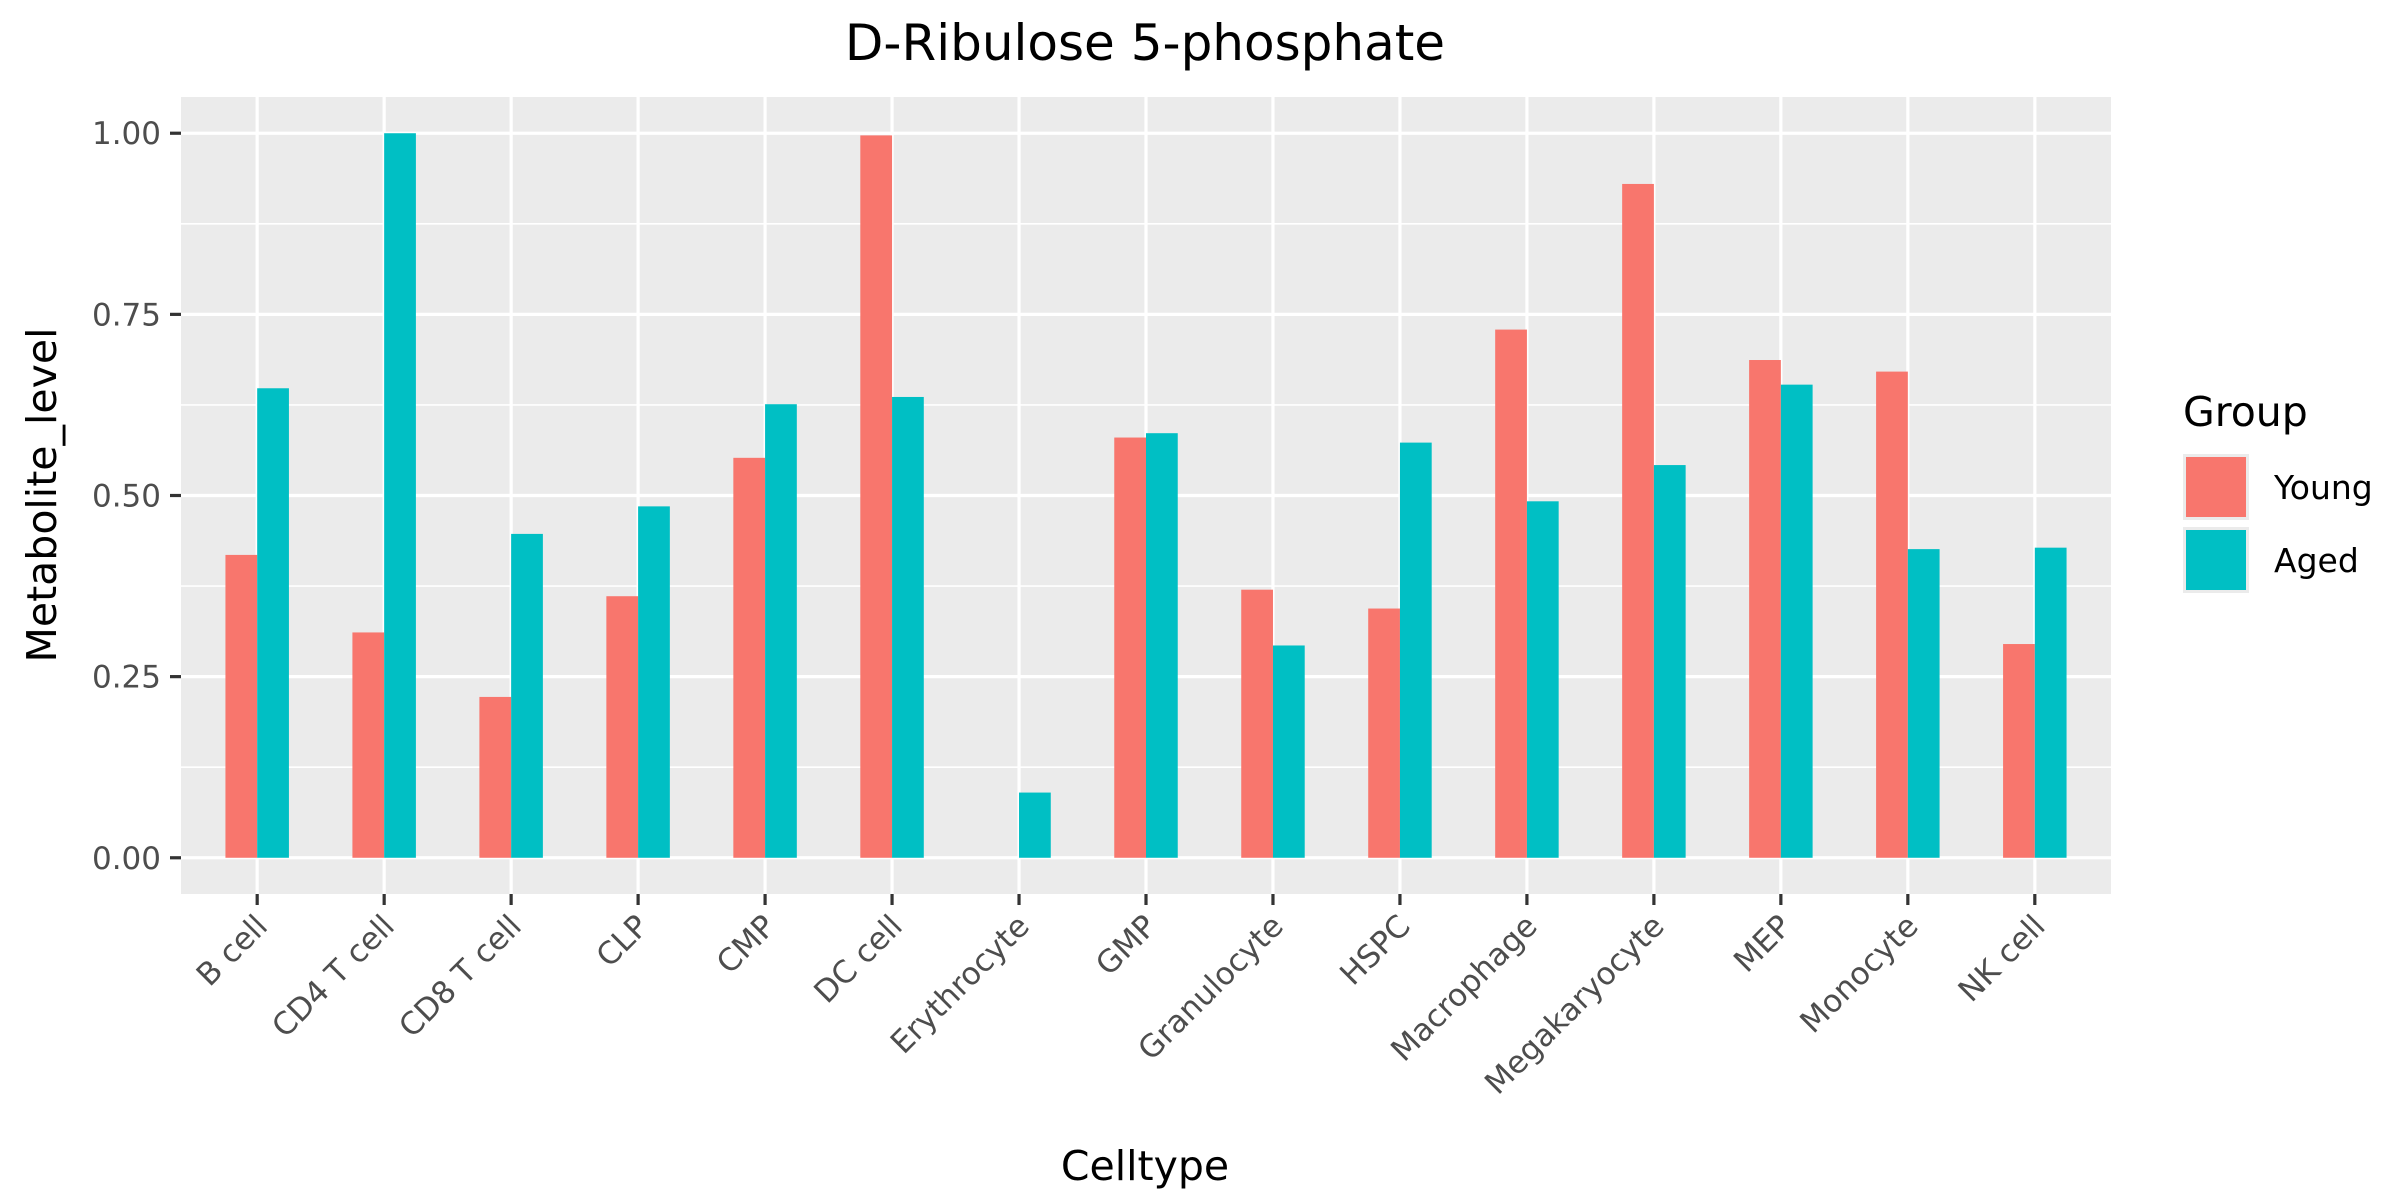 The image size is (2400, 1200). I want to click on y-tick-label: 0.25, so click(126, 678).